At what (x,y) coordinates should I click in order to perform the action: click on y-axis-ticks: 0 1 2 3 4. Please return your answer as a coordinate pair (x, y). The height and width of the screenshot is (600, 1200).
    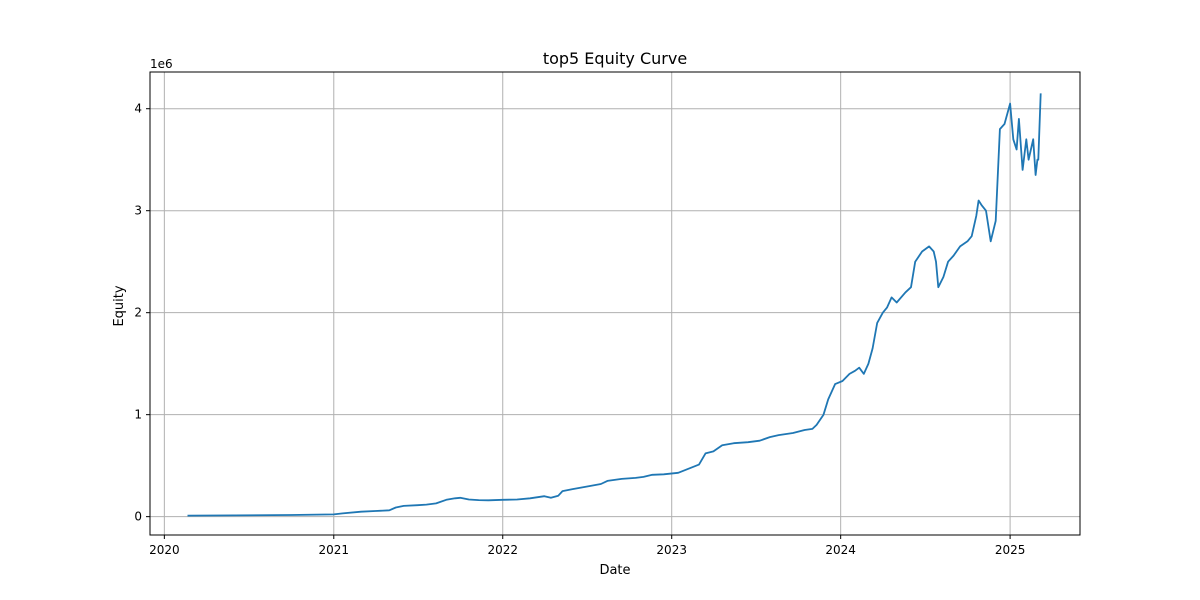
    Looking at the image, I should click on (142, 313).